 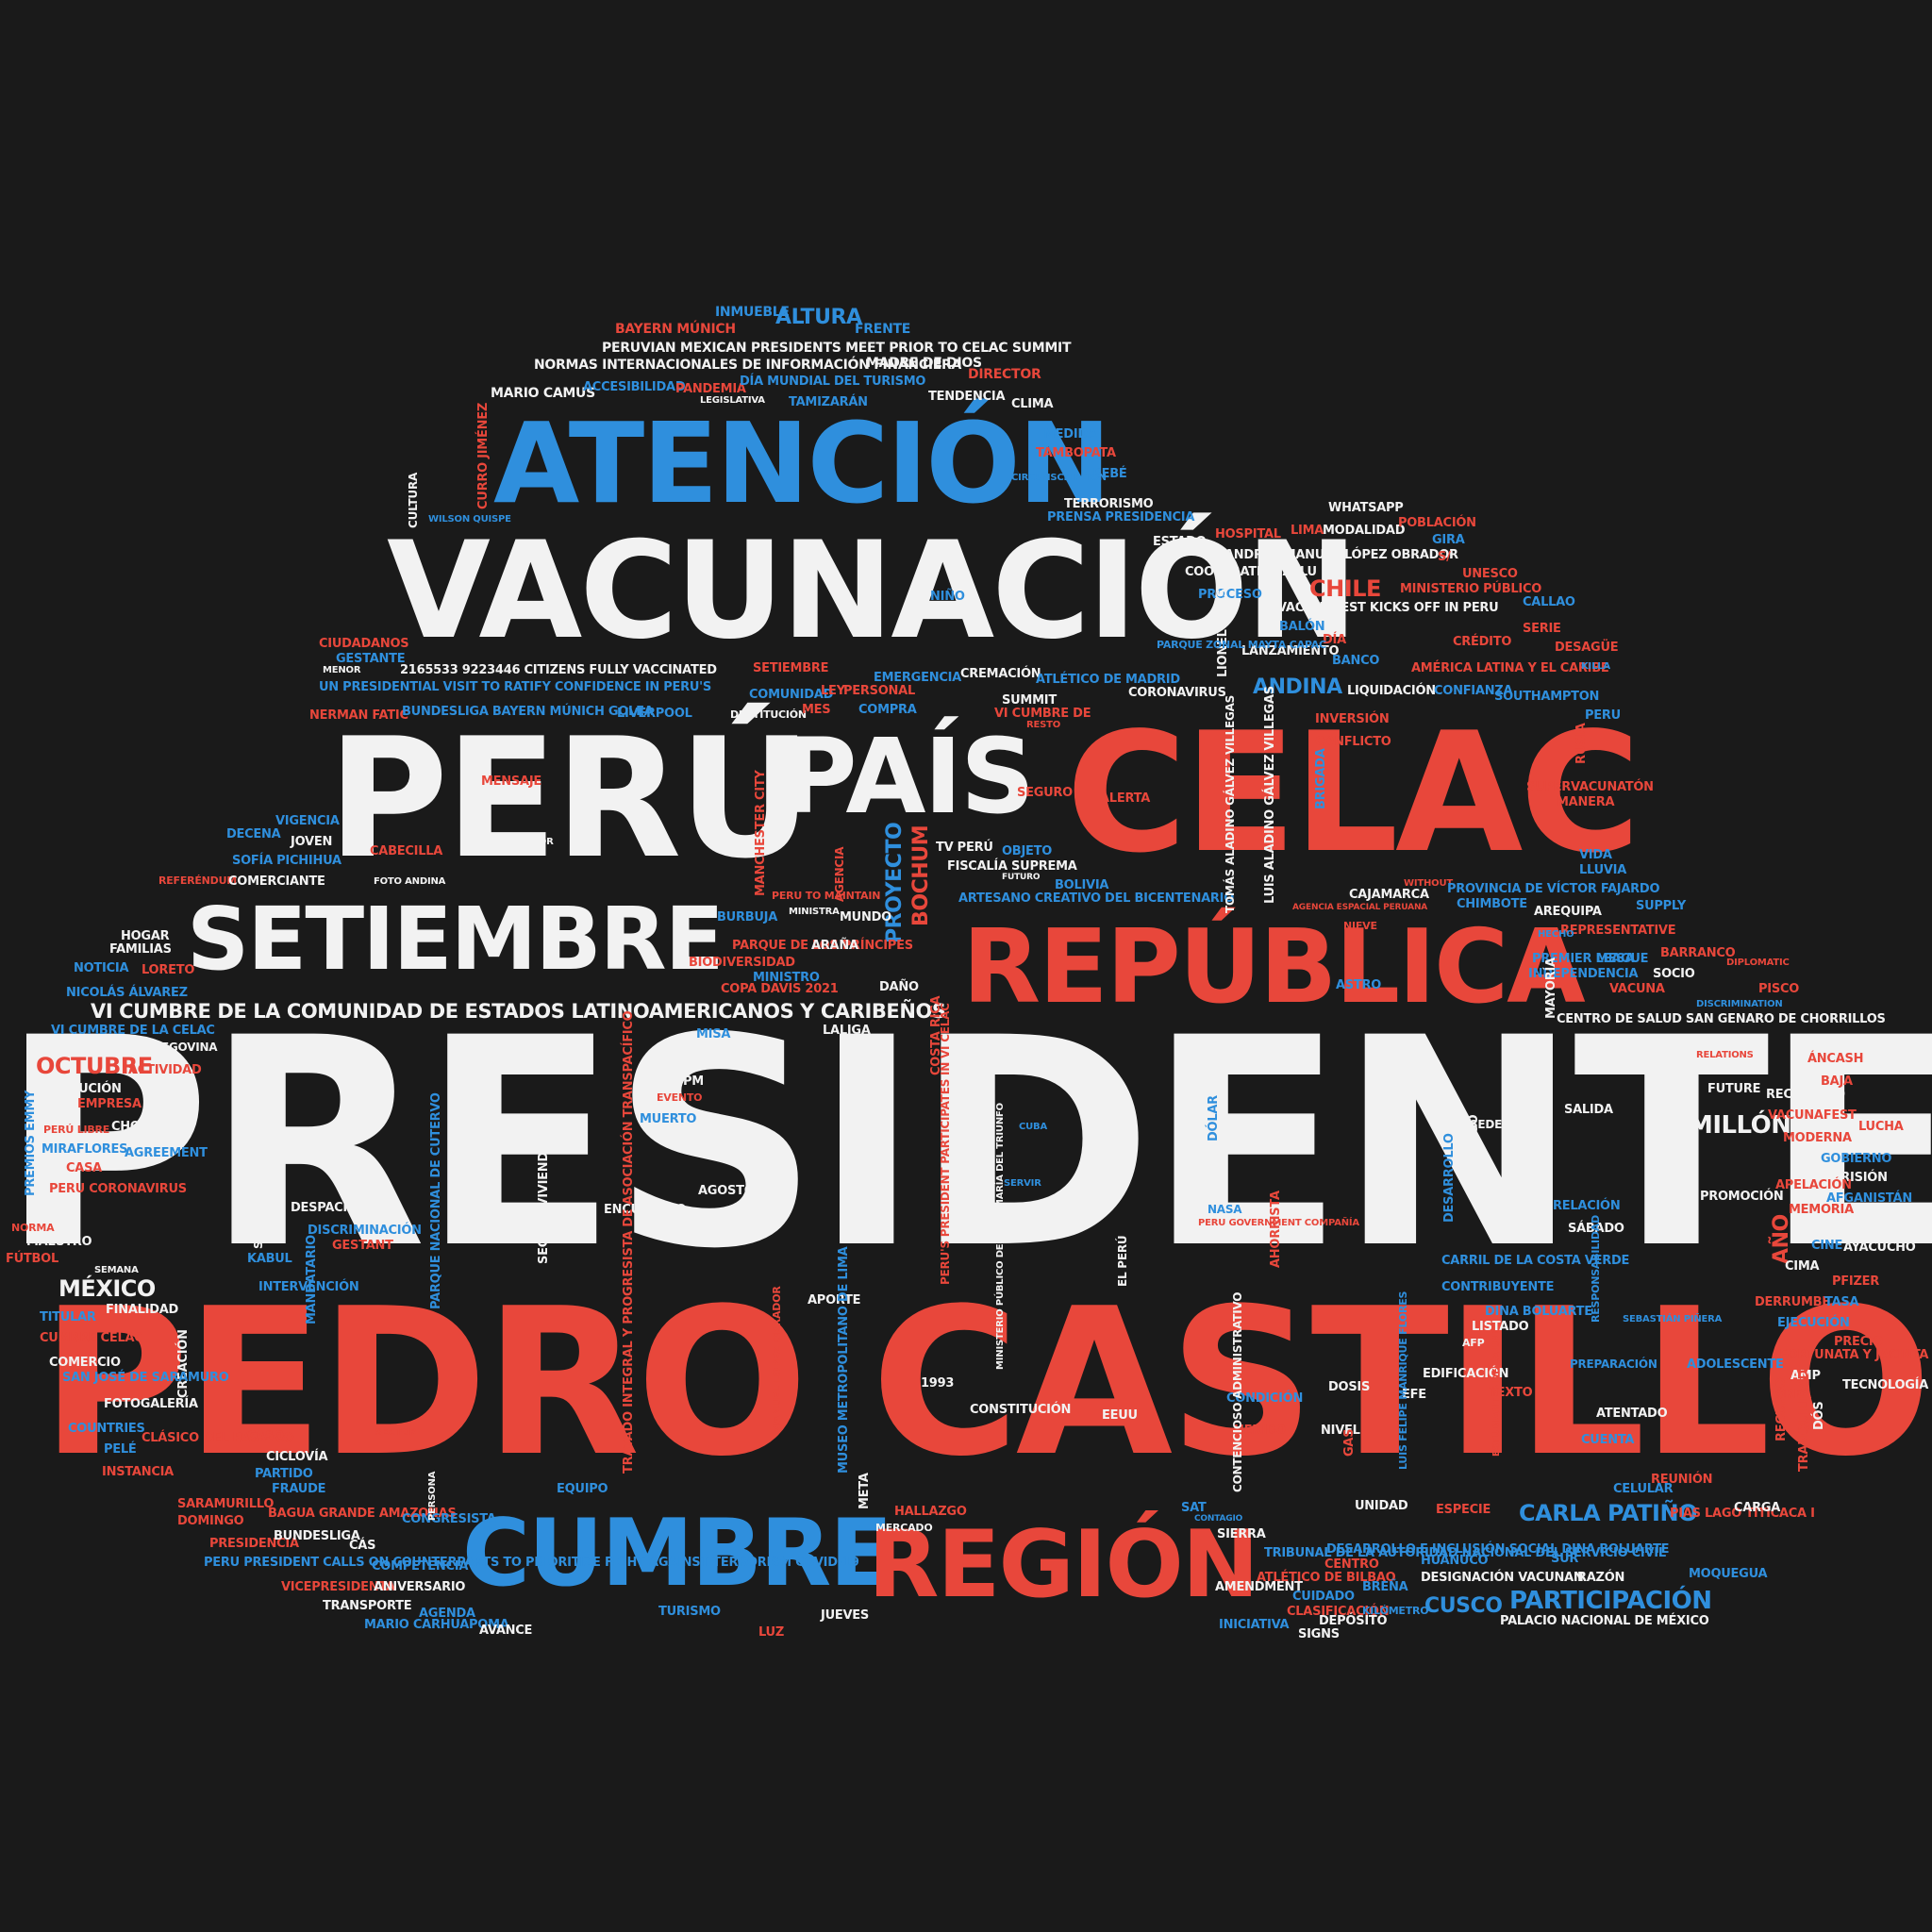 What do you see at coordinates (1345, 588) in the screenshot?
I see `word-chile: CHILE` at bounding box center [1345, 588].